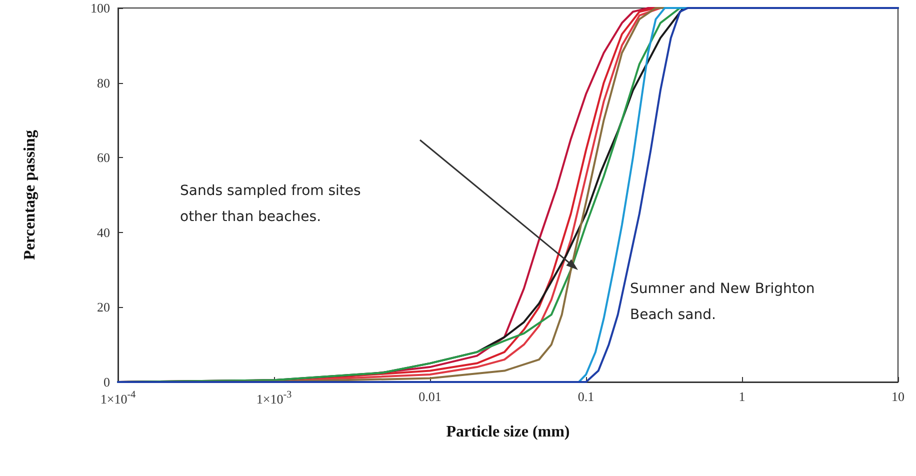 Image resolution: width=916 pixels, height=476 pixels. What do you see at coordinates (103, 307) in the screenshot?
I see `y-tick-label: 20` at bounding box center [103, 307].